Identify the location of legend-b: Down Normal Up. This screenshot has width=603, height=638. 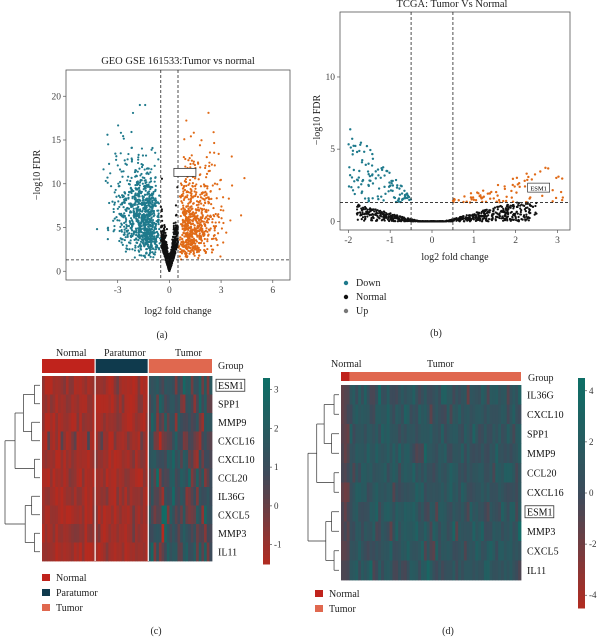
(365, 297).